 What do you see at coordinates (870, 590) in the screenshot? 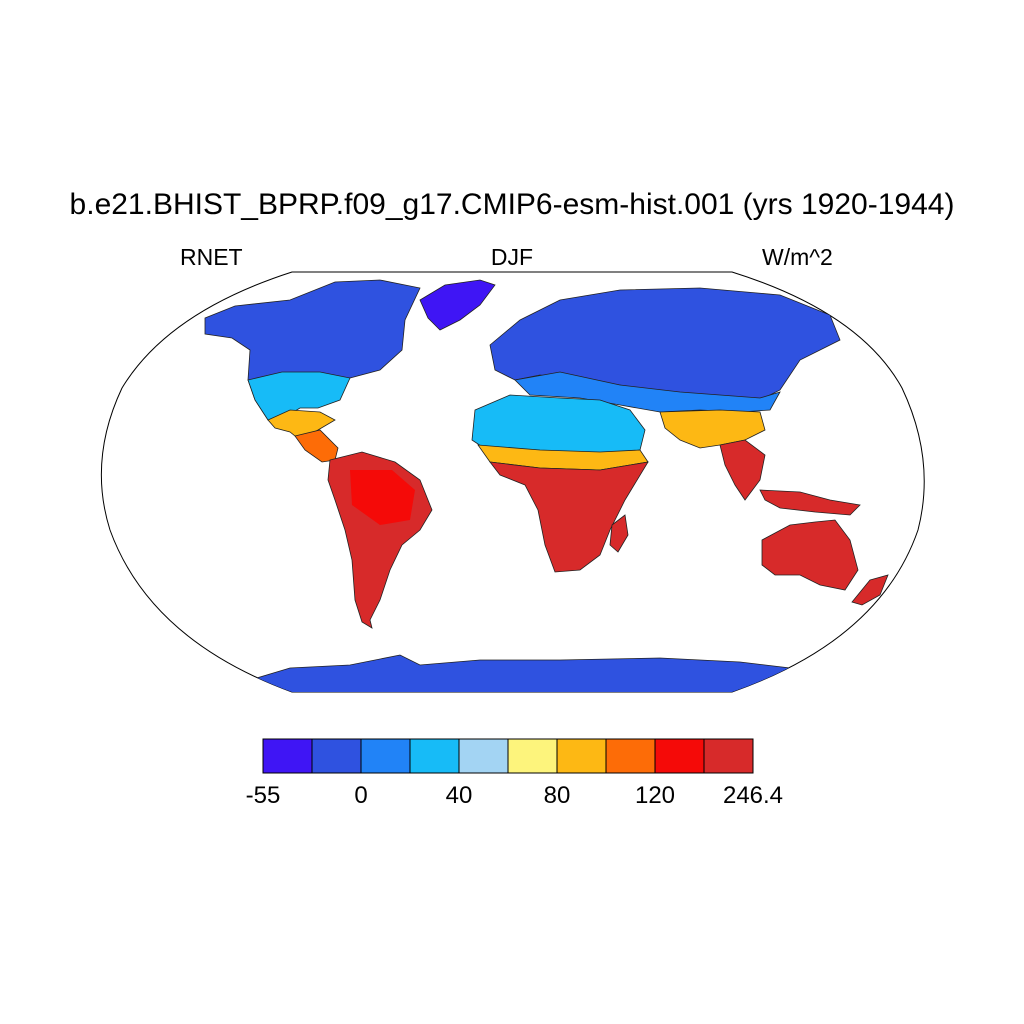
I see `new-zealand` at bounding box center [870, 590].